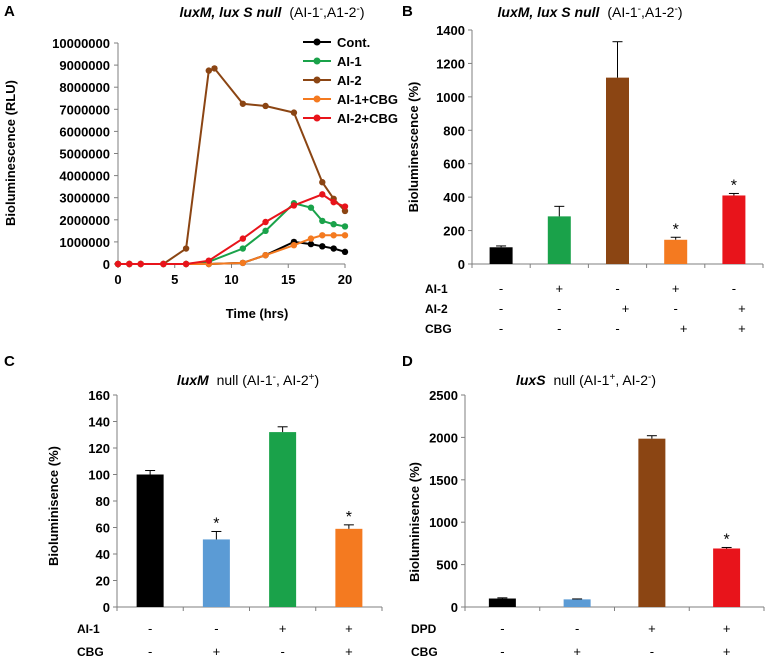 This screenshot has width=772, height=667. Describe the element at coordinates (447, 565) in the screenshot. I see `y-tick-label: 500` at that location.